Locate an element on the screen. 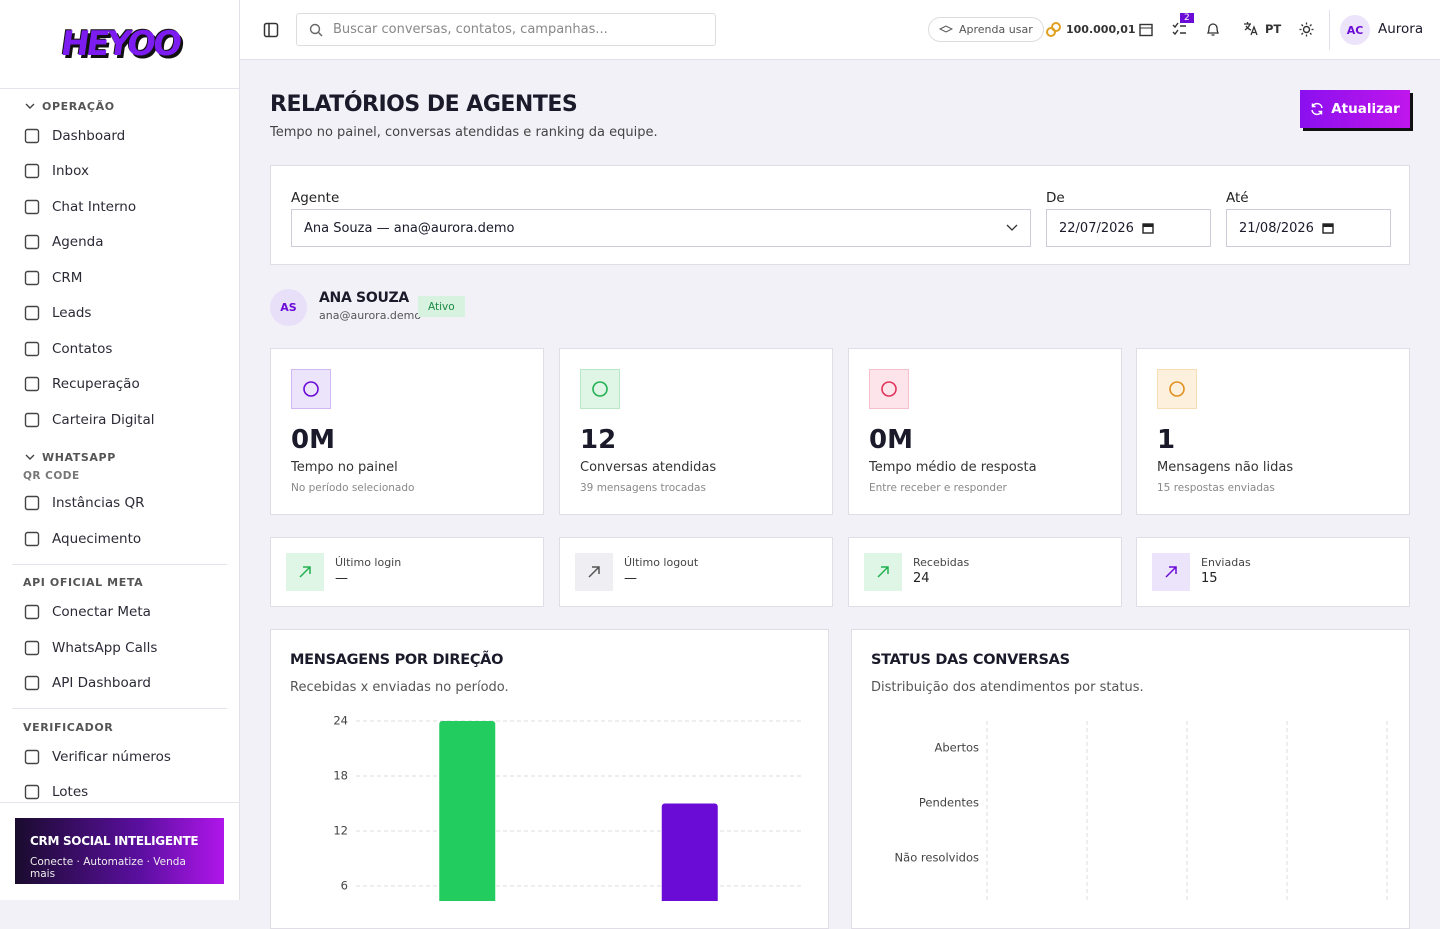 Image resolution: width=1440 pixels, height=929 pixels. learn-button: Aprenda usar is located at coordinates (986, 29).